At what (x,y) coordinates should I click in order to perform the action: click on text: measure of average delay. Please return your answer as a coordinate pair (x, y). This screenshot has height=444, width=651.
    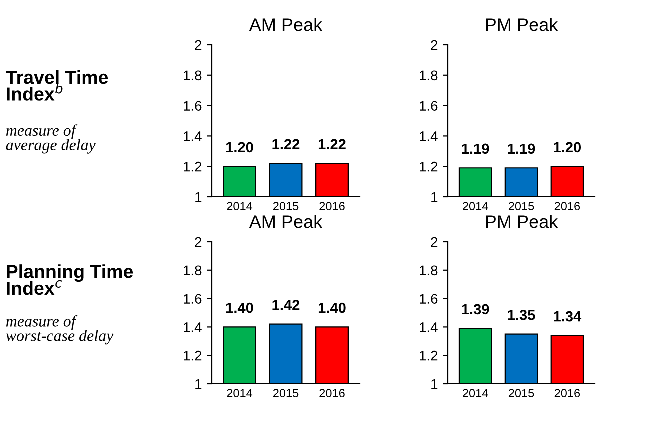
    Looking at the image, I should click on (51, 139).